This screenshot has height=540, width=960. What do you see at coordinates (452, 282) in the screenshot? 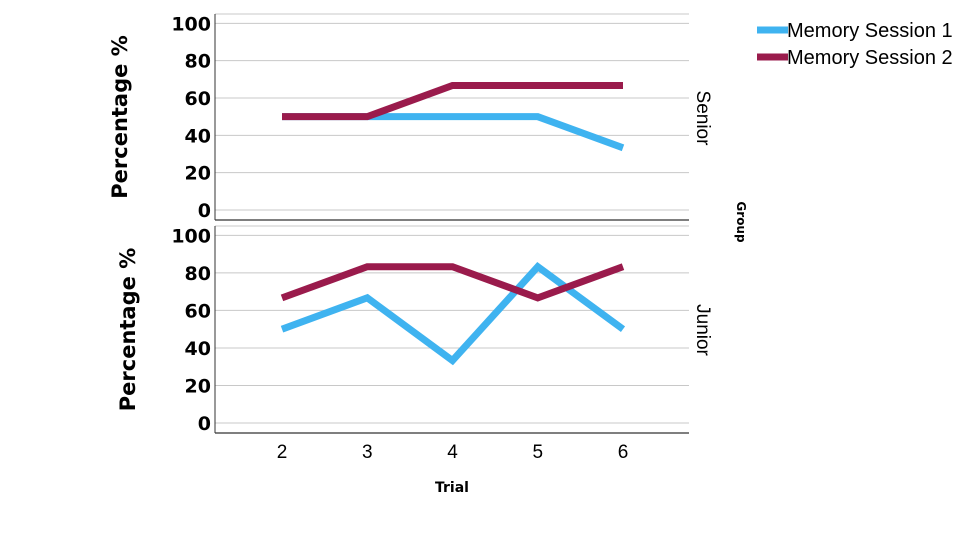
I see `series-line-2-junior` at bounding box center [452, 282].